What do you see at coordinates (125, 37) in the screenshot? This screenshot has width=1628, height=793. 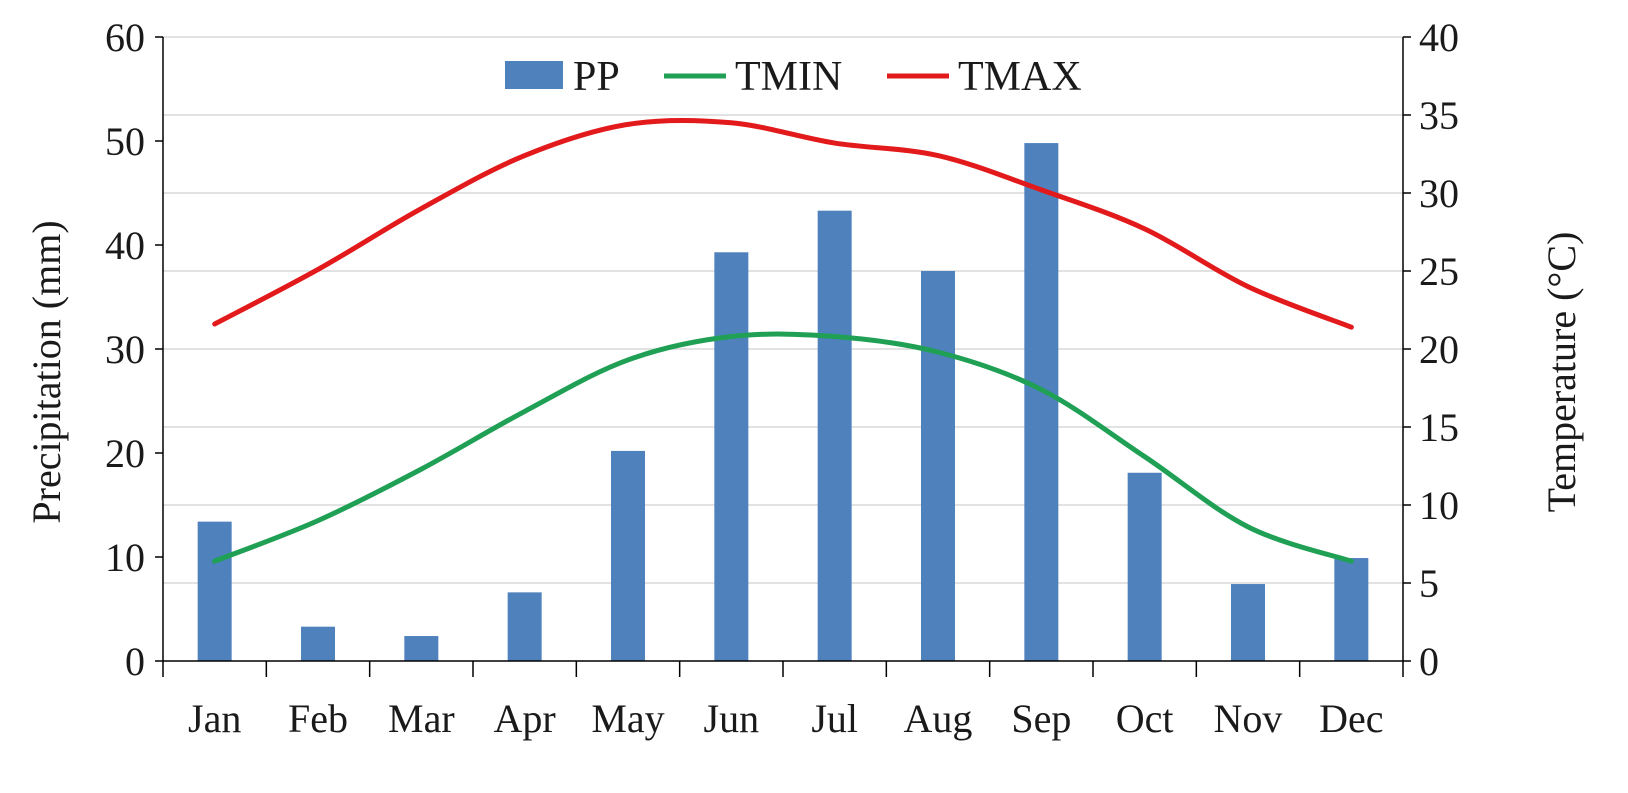 I see `y-tick-label-left: 60` at bounding box center [125, 37].